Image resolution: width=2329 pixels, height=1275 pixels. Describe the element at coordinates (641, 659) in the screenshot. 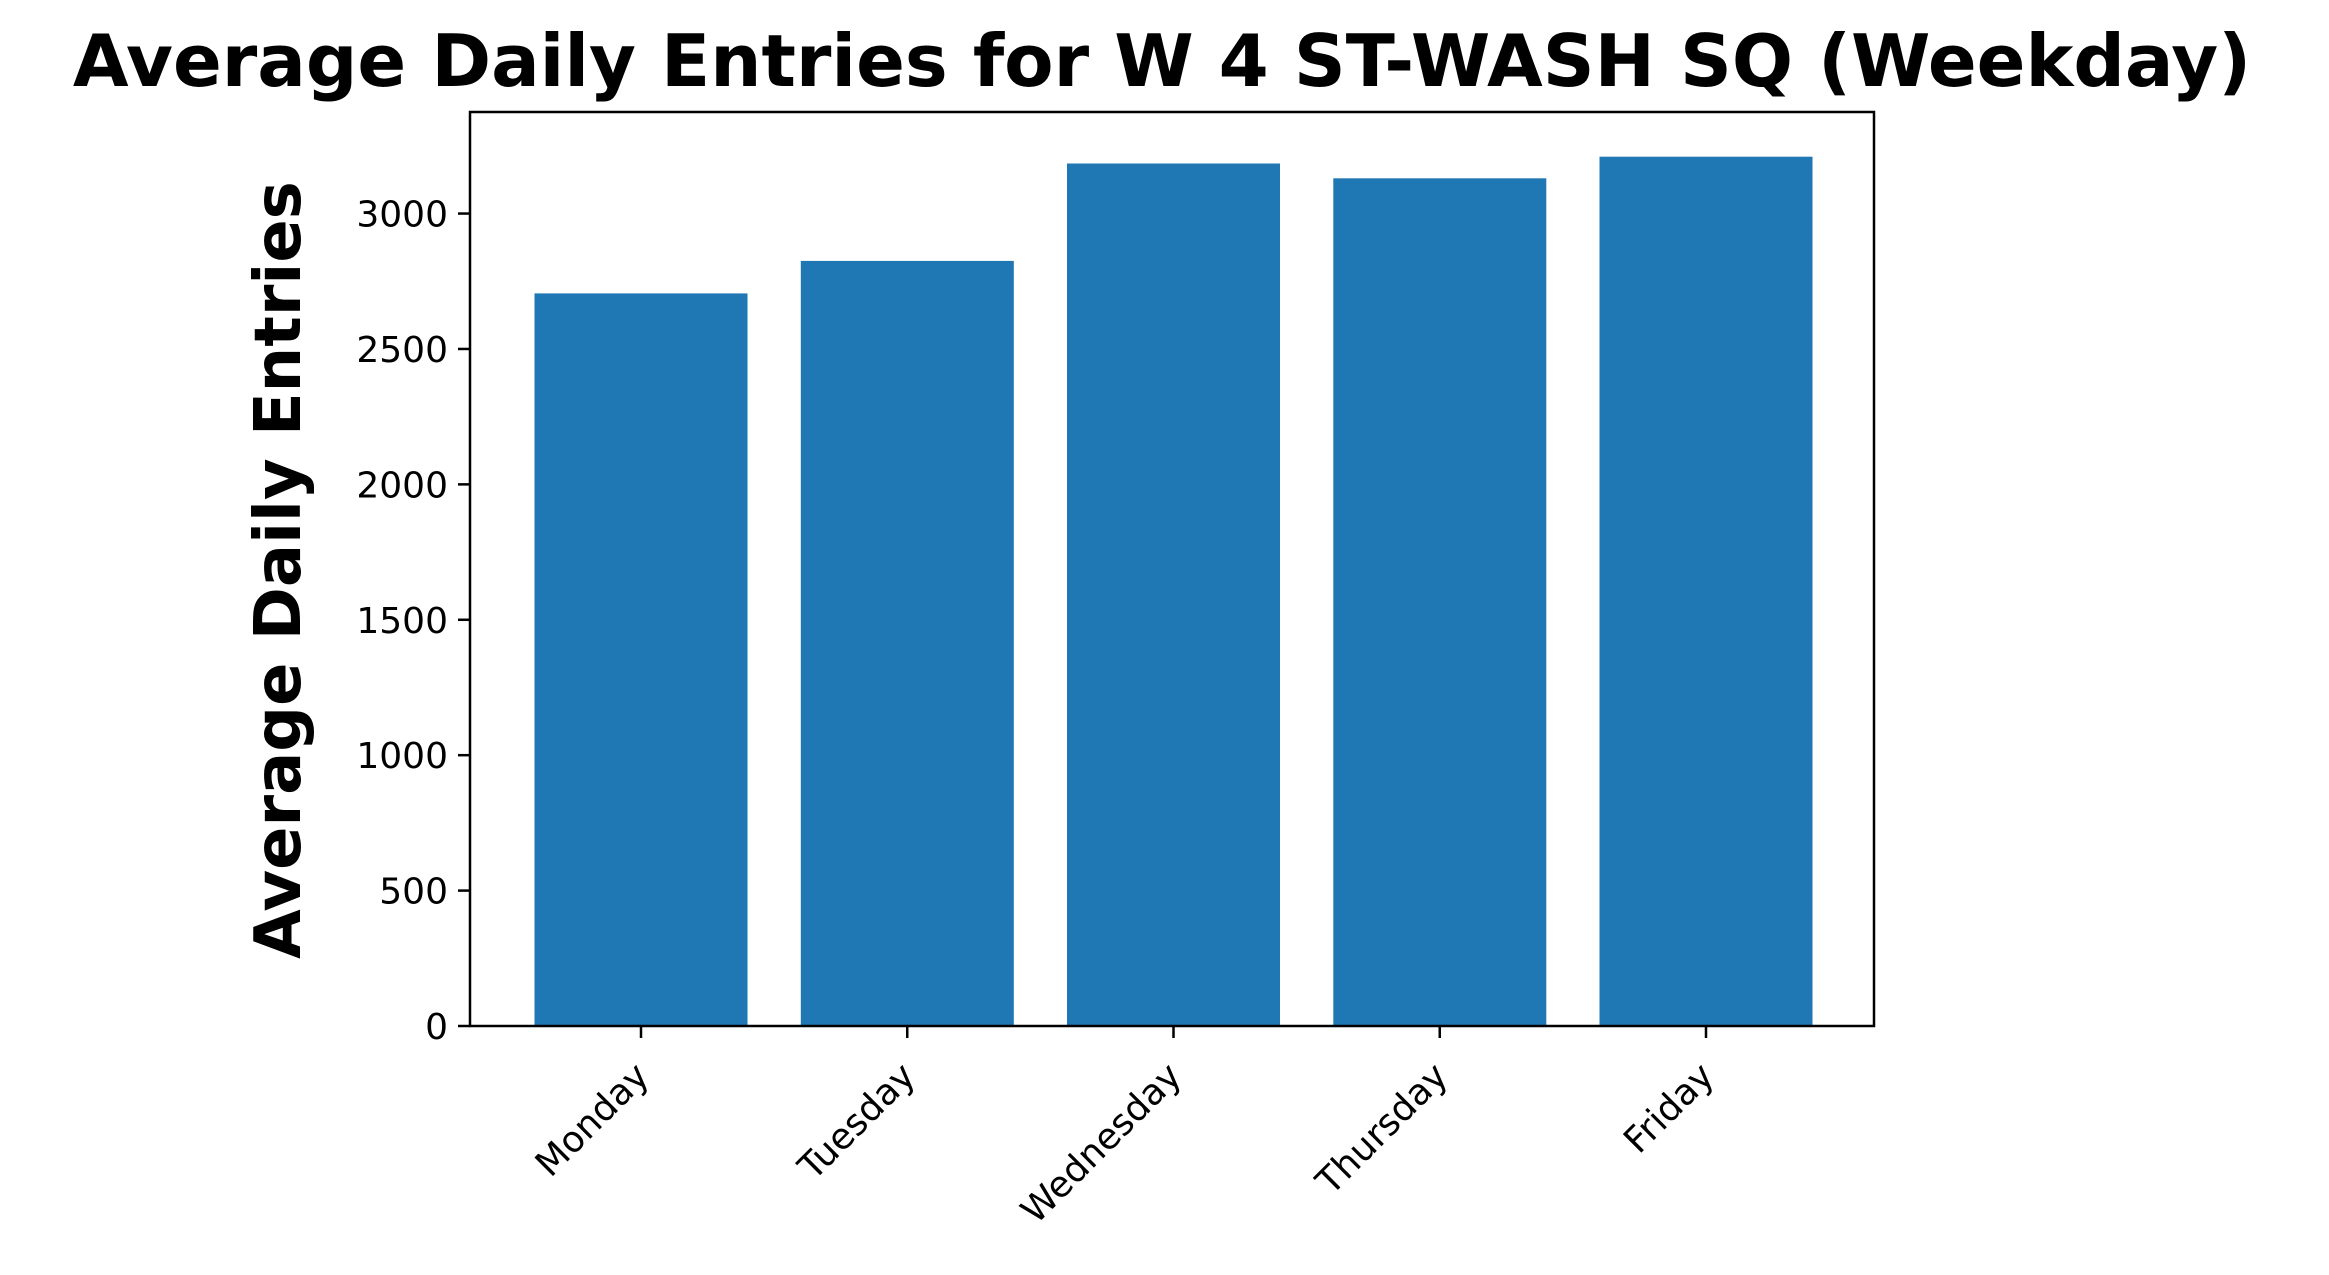

I see `bar-monday` at that location.